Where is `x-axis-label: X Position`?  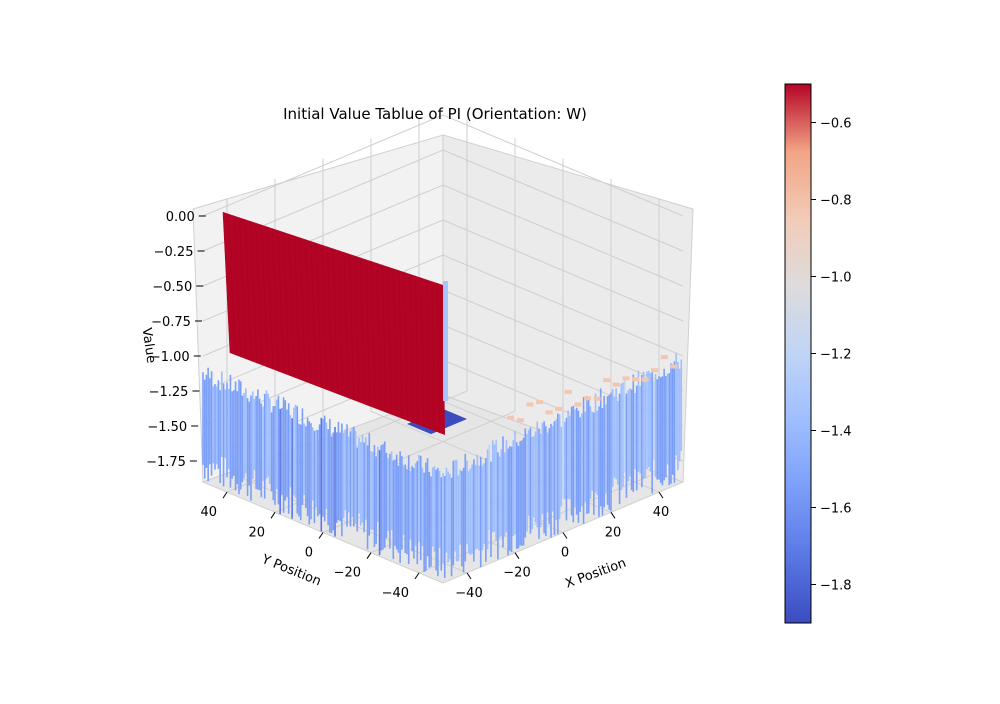 x-axis-label: X Position is located at coordinates (595, 574).